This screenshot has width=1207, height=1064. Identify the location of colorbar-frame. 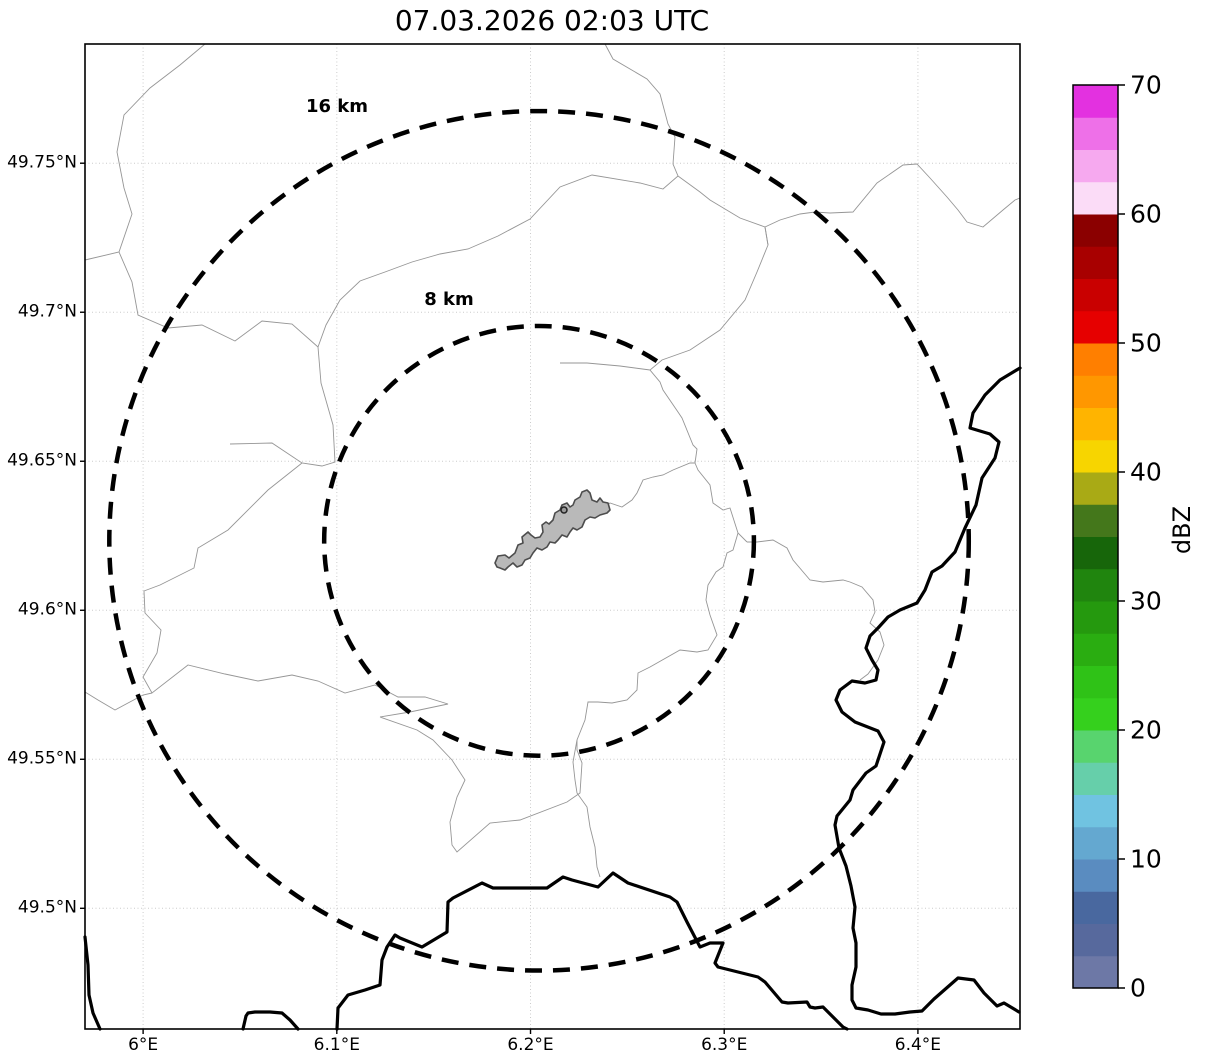
(1095, 536).